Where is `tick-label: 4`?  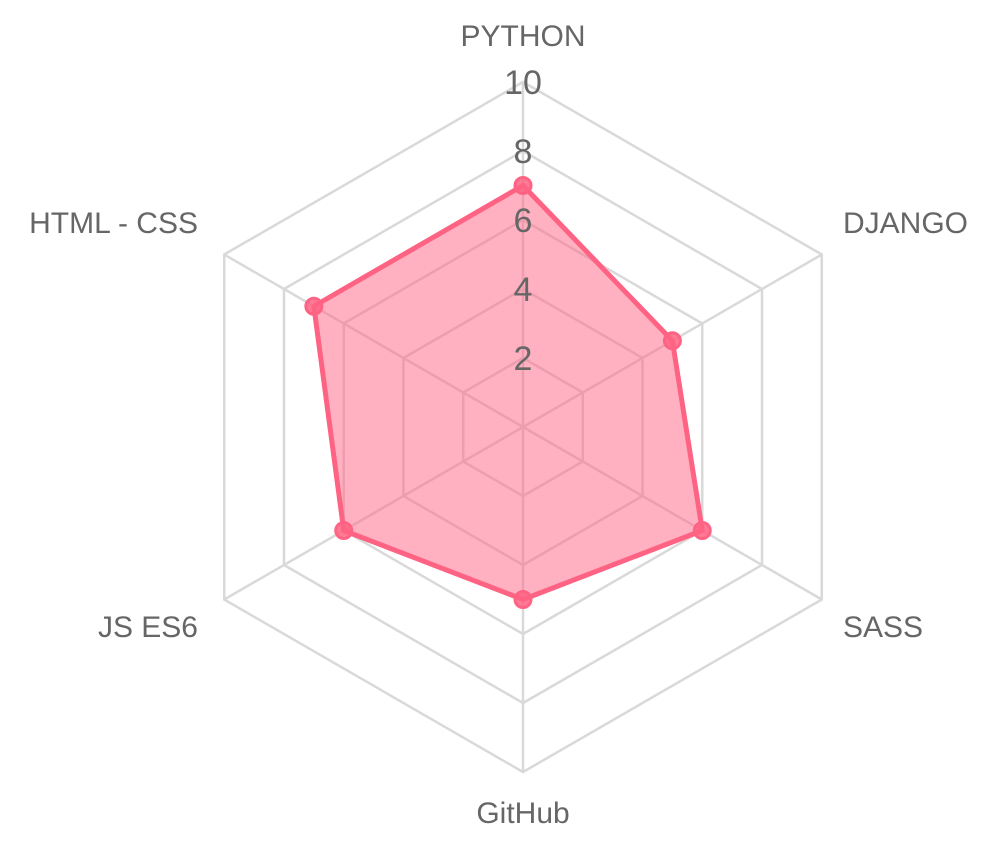
tick-label: 4 is located at coordinates (523, 290).